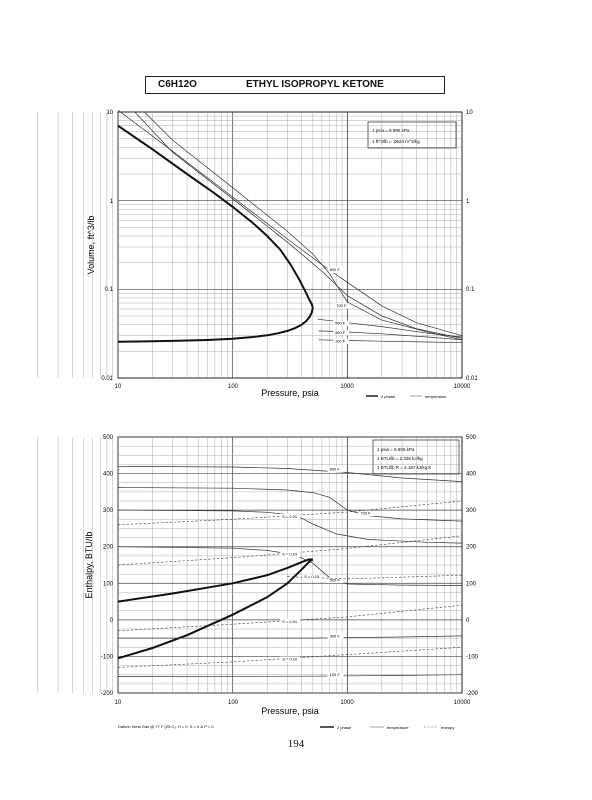 This screenshot has width=592, height=800. I want to click on page-number: 194, so click(296, 744).